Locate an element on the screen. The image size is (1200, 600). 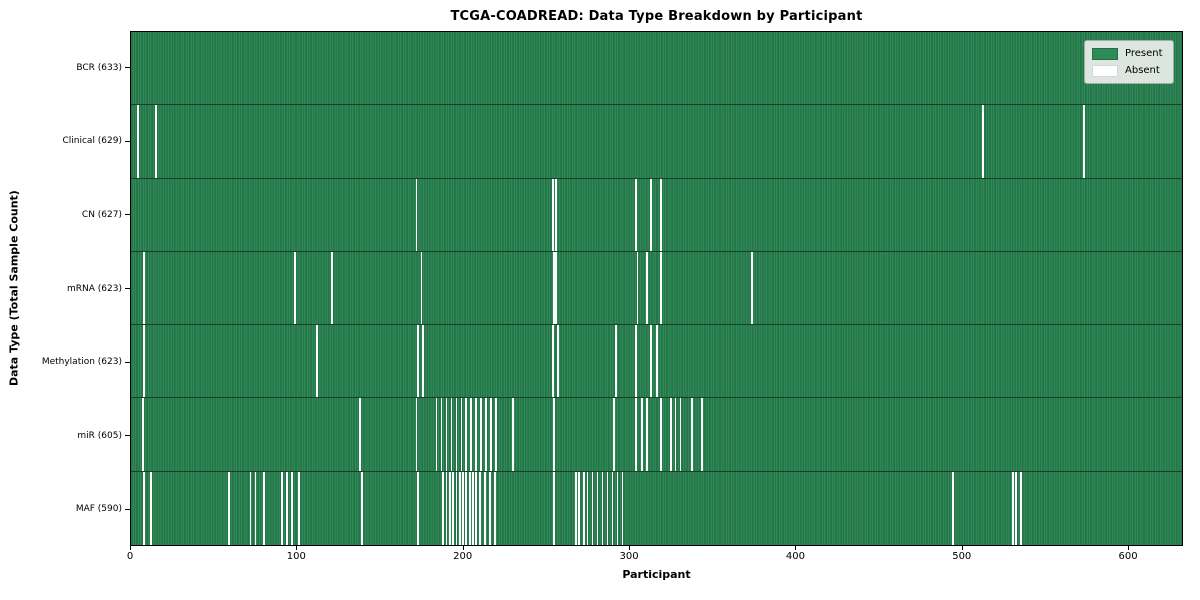
ytick-label-miR: miR (605) is located at coordinates (99, 435).